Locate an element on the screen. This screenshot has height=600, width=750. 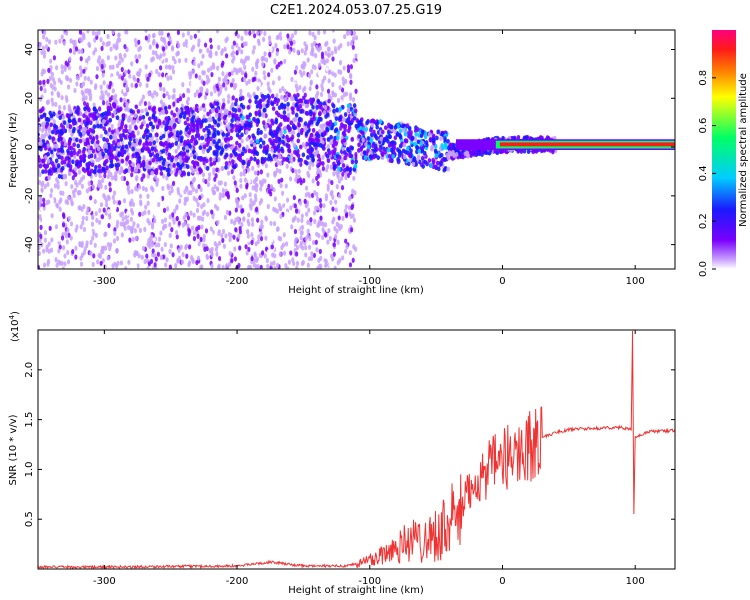
y-tick-label: 1.0 is located at coordinates (29, 469).